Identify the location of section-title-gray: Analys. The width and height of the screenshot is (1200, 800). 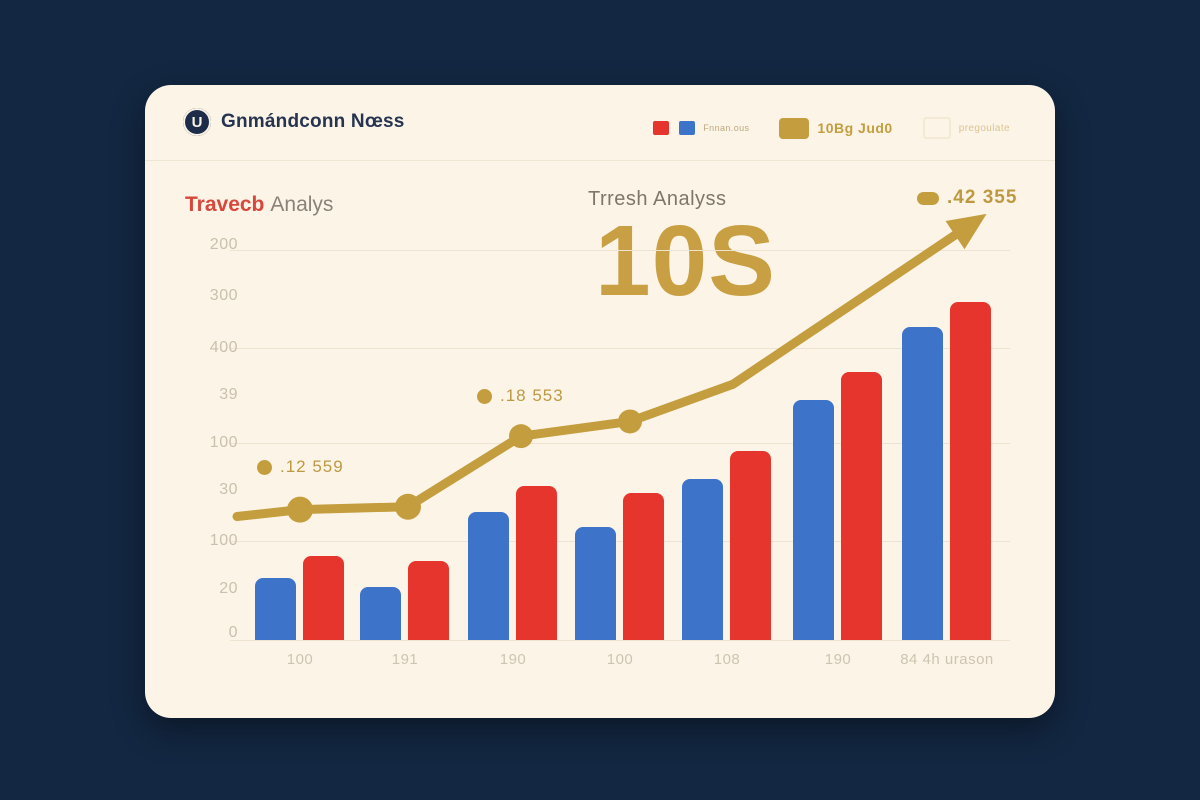
(302, 204).